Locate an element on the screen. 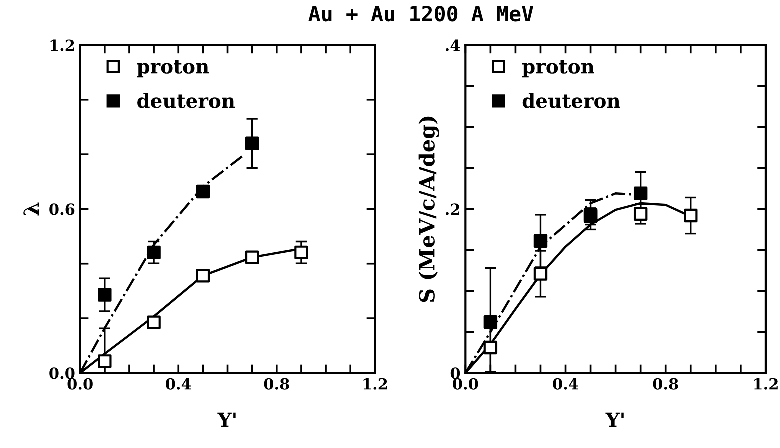  y-tick-label: 1.2 is located at coordinates (62, 46).